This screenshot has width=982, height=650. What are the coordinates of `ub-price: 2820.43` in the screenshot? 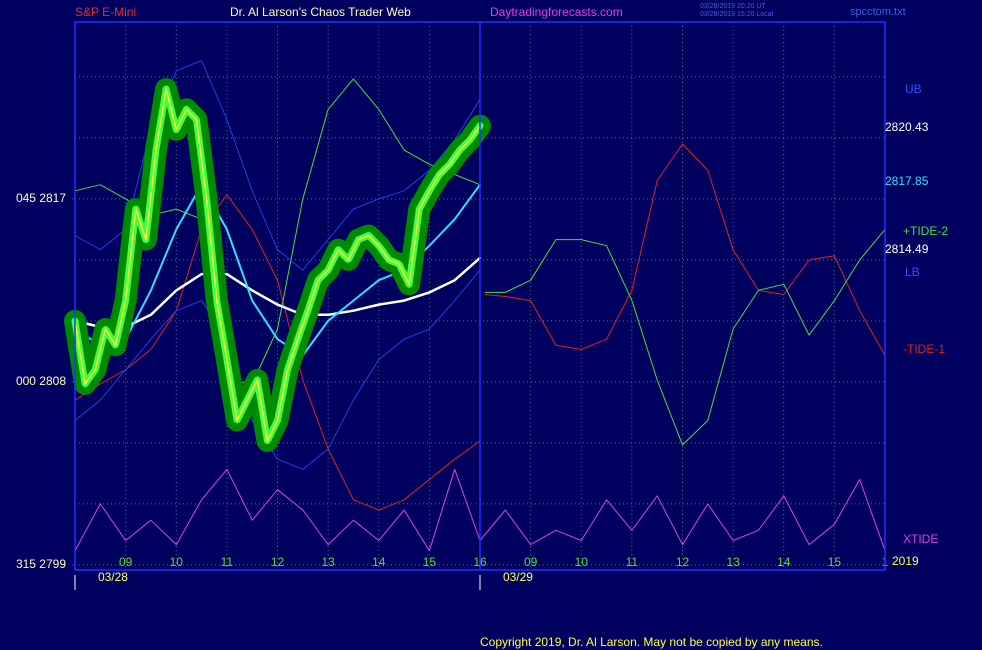 It's located at (907, 127).